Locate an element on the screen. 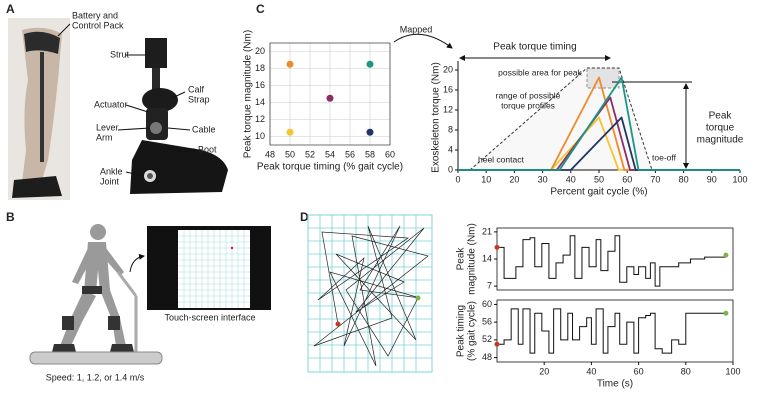 The image size is (760, 410). photo-labels is located at coordinates (127, 100).